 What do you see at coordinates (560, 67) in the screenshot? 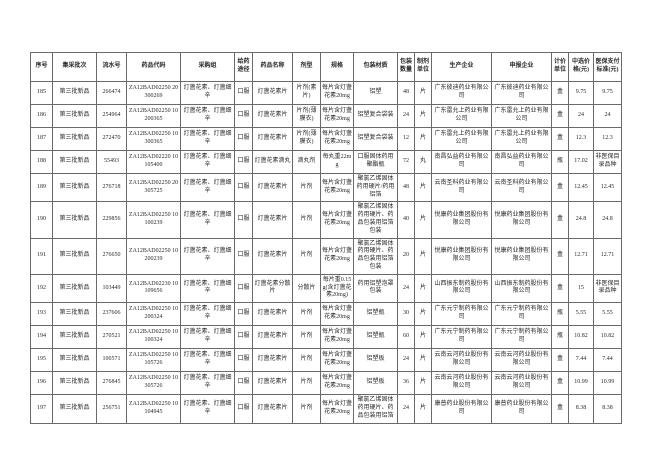
I see `column-header: 计价单位` at bounding box center [560, 67].